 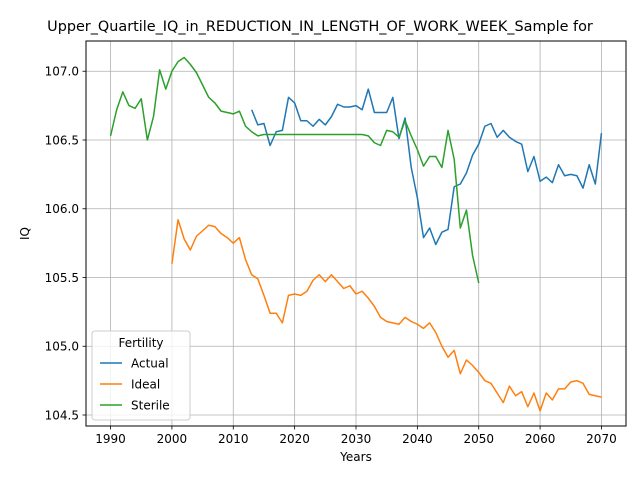 What do you see at coordinates (62, 140) in the screenshot?
I see `y-tick-label: 106.5` at bounding box center [62, 140].